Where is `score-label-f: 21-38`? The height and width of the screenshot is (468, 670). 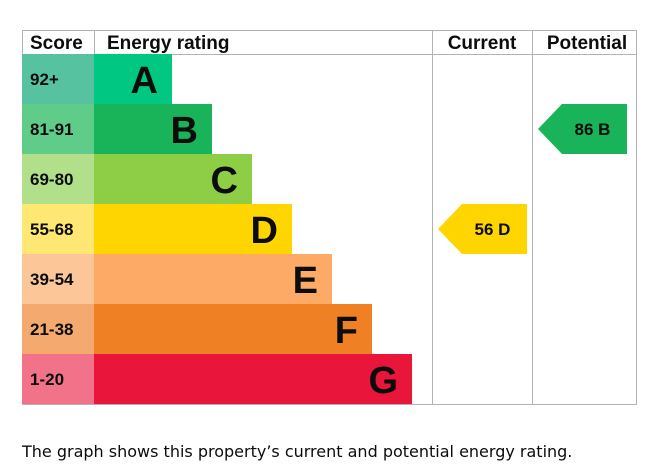
score-label-f: 21-38 is located at coordinates (51, 329).